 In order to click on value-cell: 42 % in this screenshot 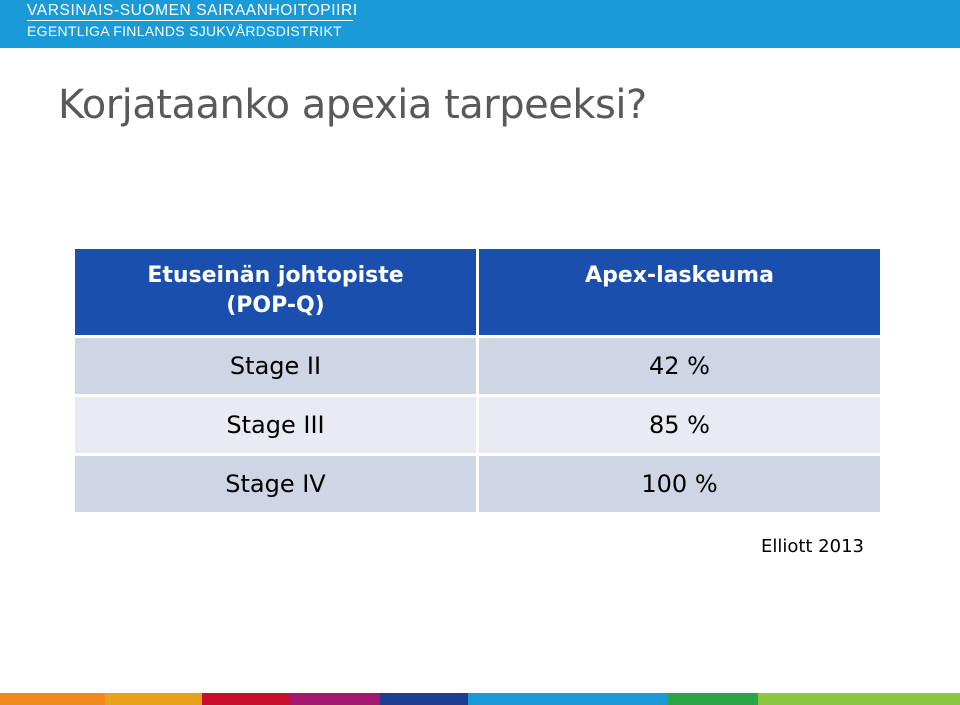, I will do `click(679, 366)`.